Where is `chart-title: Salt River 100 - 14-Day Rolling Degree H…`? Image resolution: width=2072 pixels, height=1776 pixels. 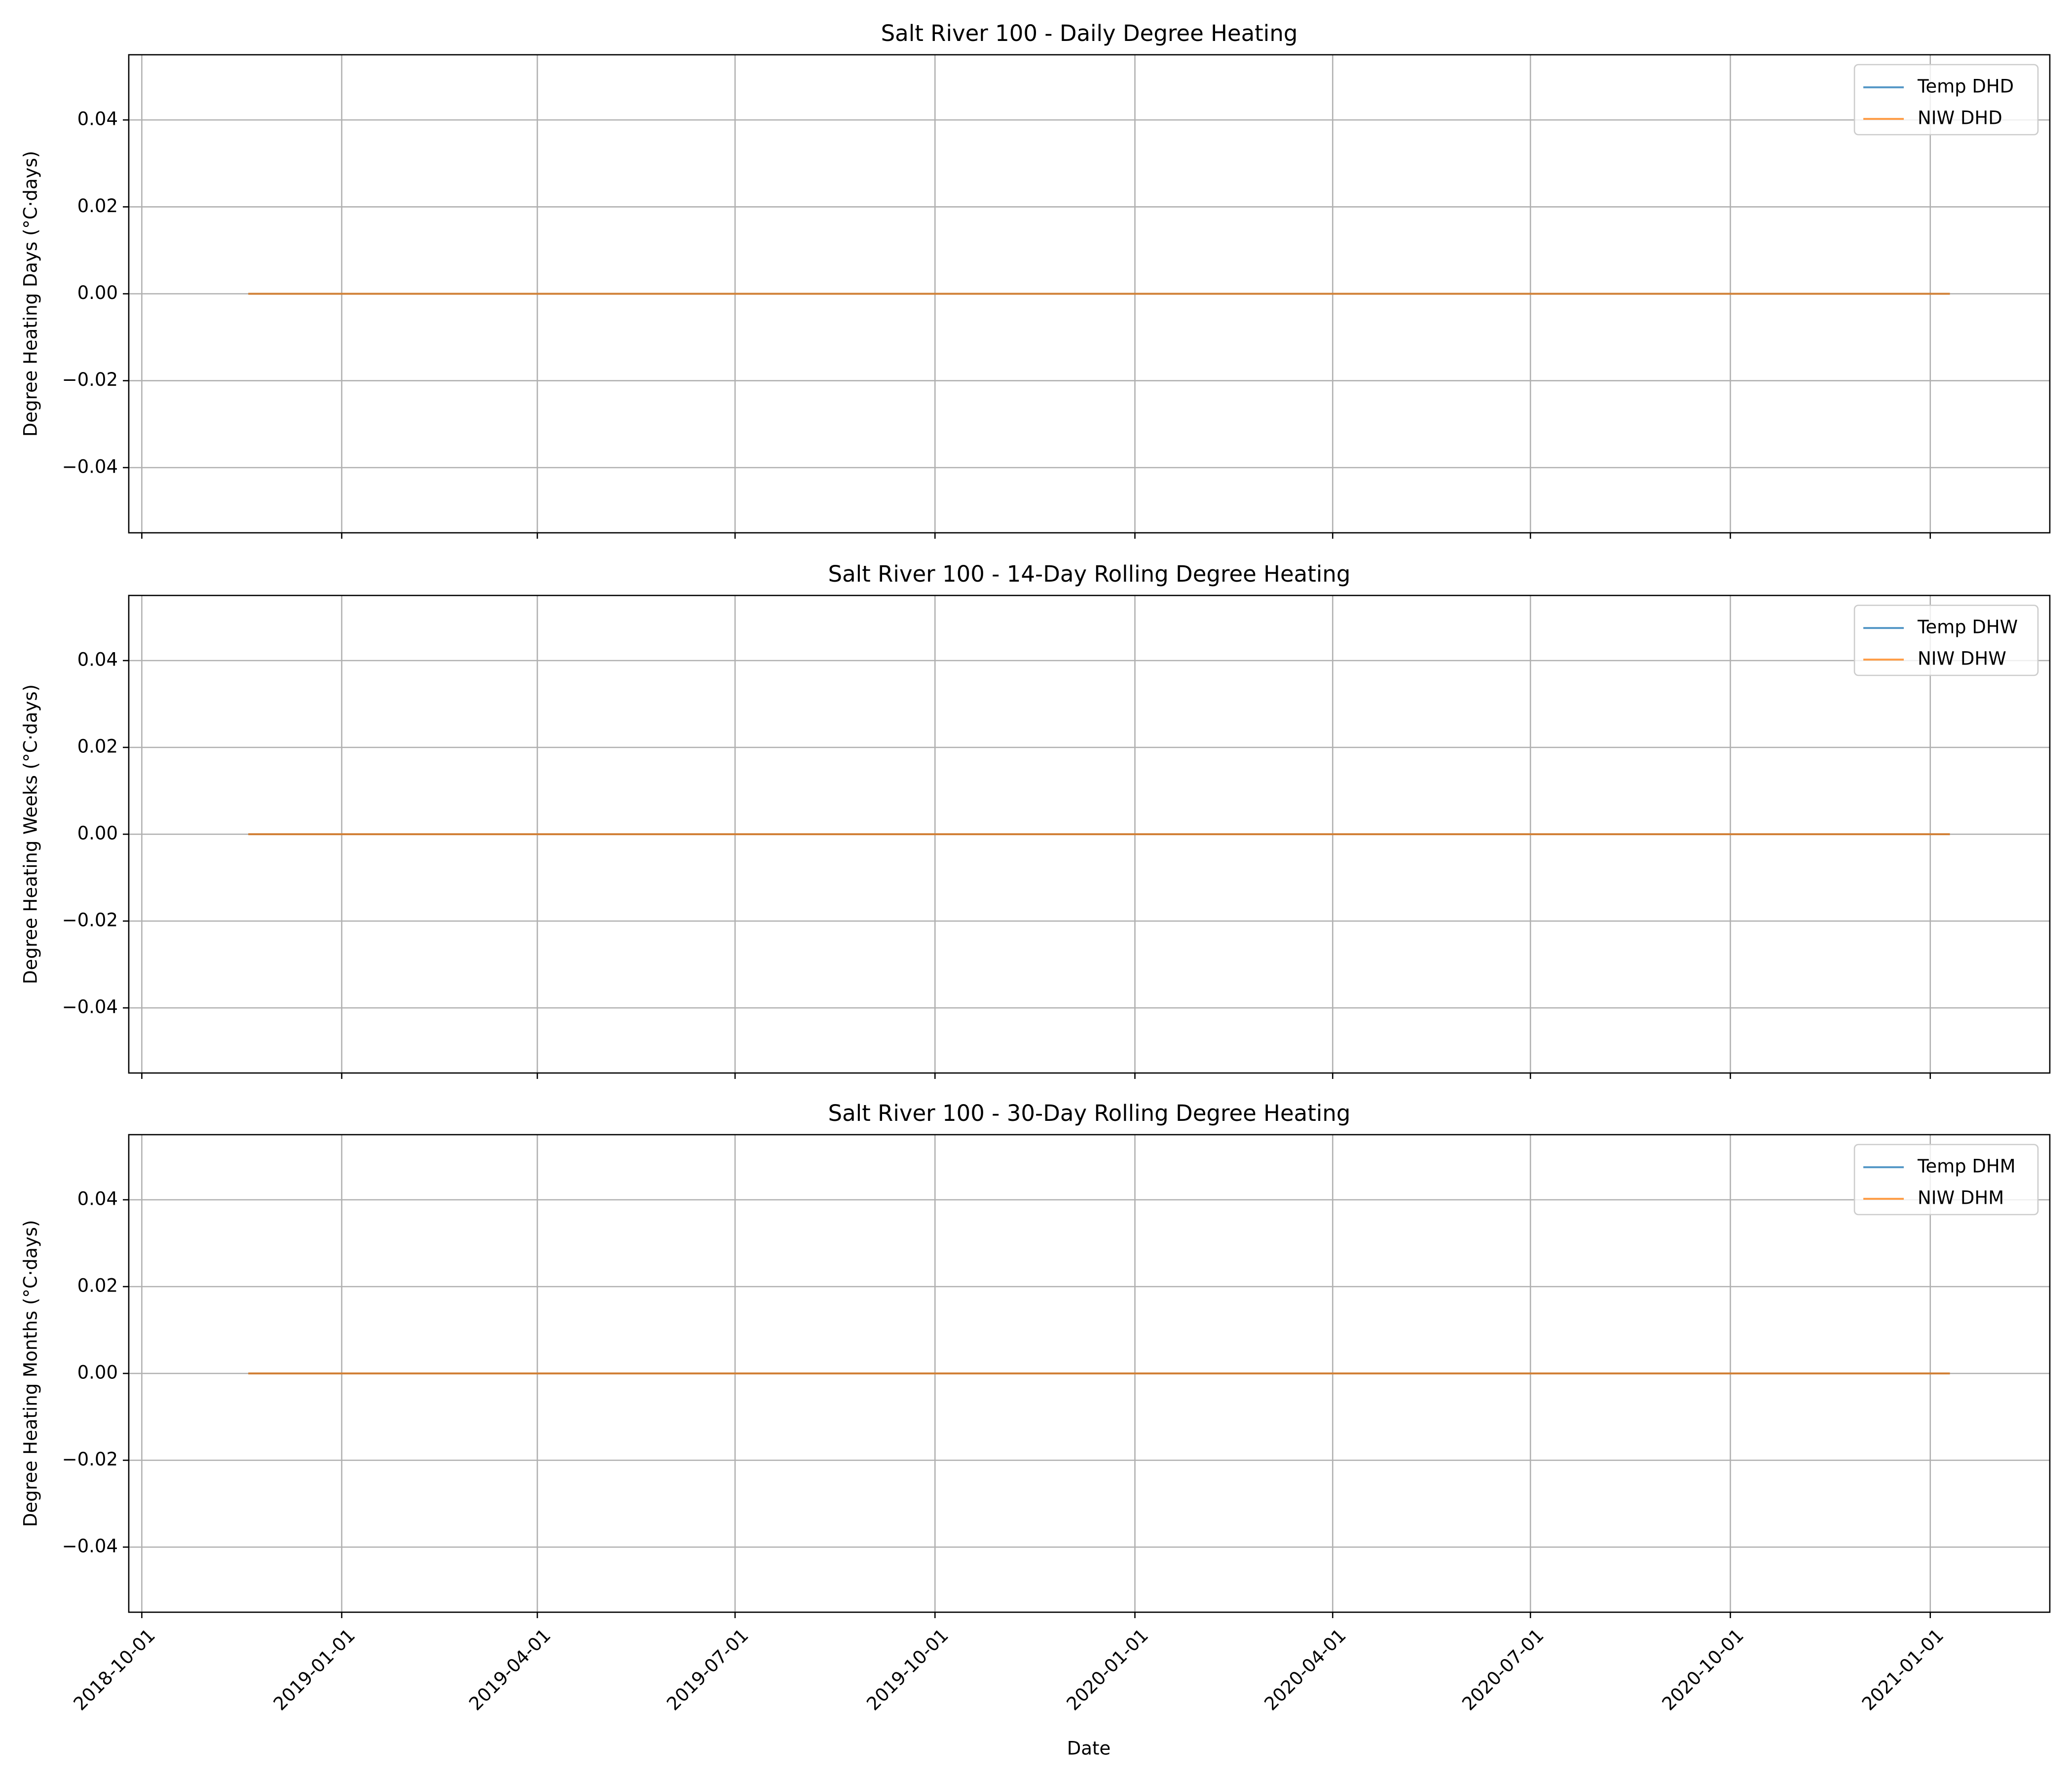
chart-title: Salt River 100 - 14-Day Rolling Degree H… is located at coordinates (1090, 574).